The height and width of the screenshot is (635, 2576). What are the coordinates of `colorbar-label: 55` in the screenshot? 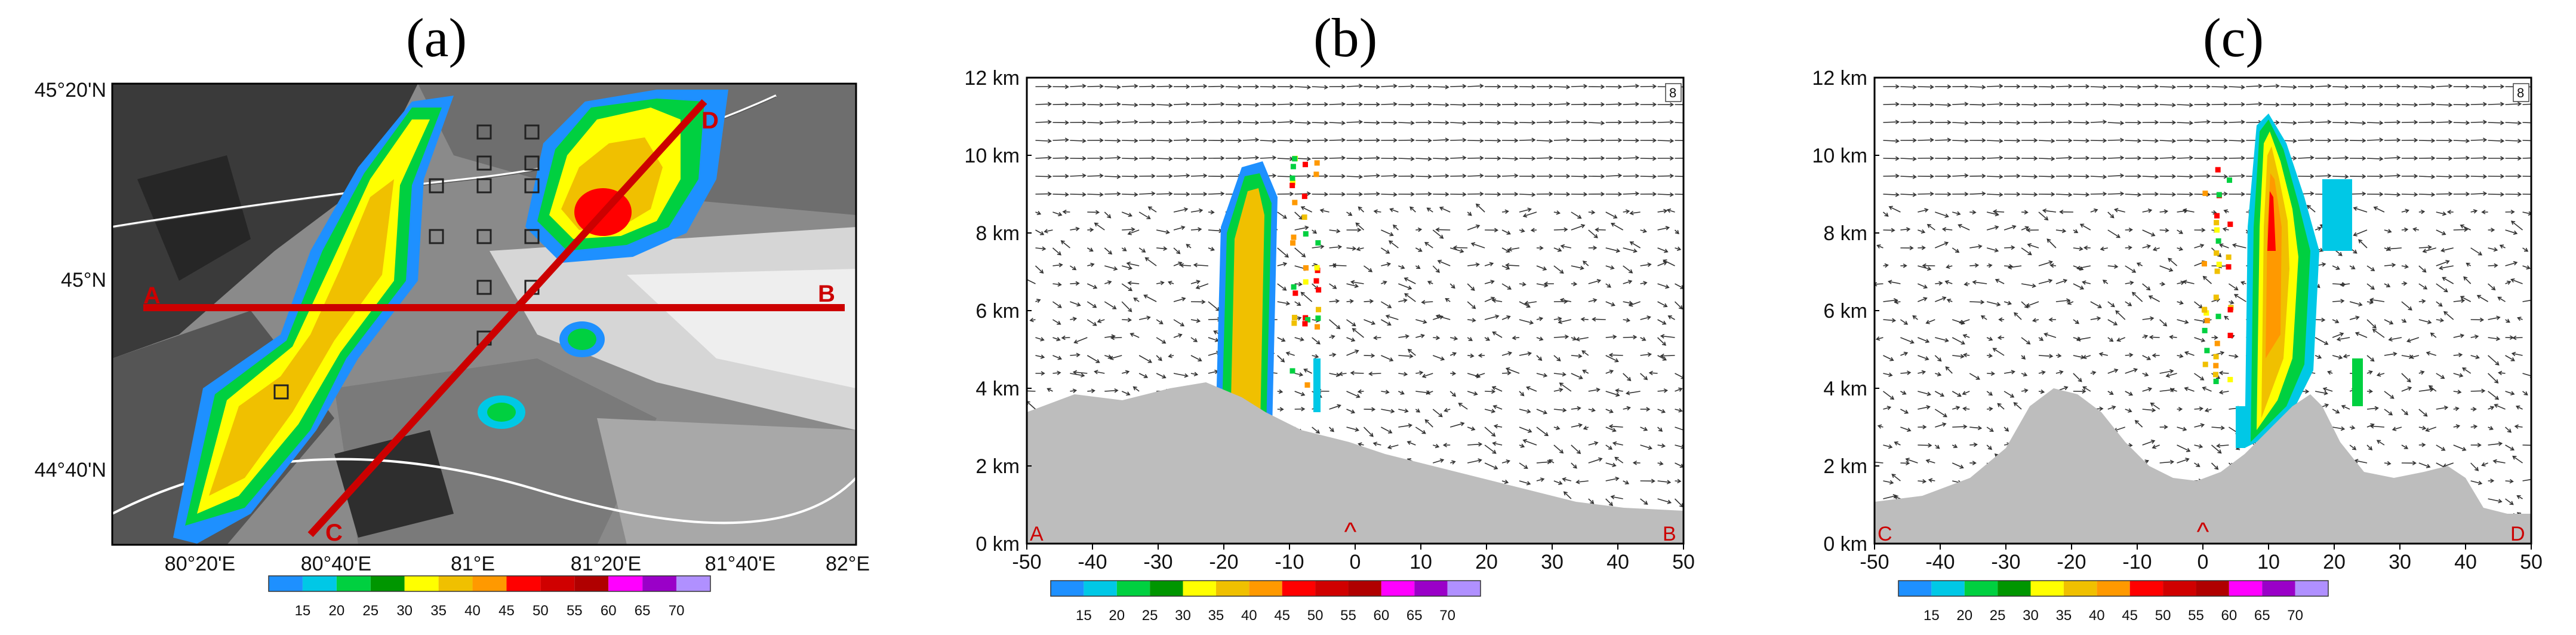 It's located at (575, 611).